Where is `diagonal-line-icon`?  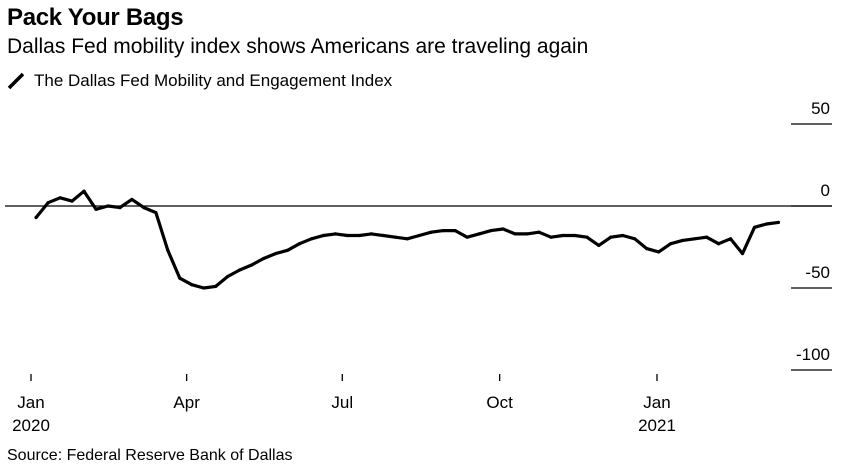
diagonal-line-icon is located at coordinates (16, 81).